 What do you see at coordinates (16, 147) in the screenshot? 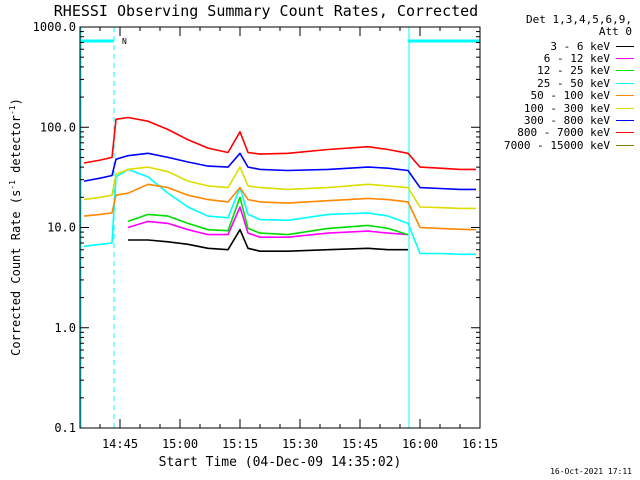
I see `ylabel-mid: detector` at bounding box center [16, 147].